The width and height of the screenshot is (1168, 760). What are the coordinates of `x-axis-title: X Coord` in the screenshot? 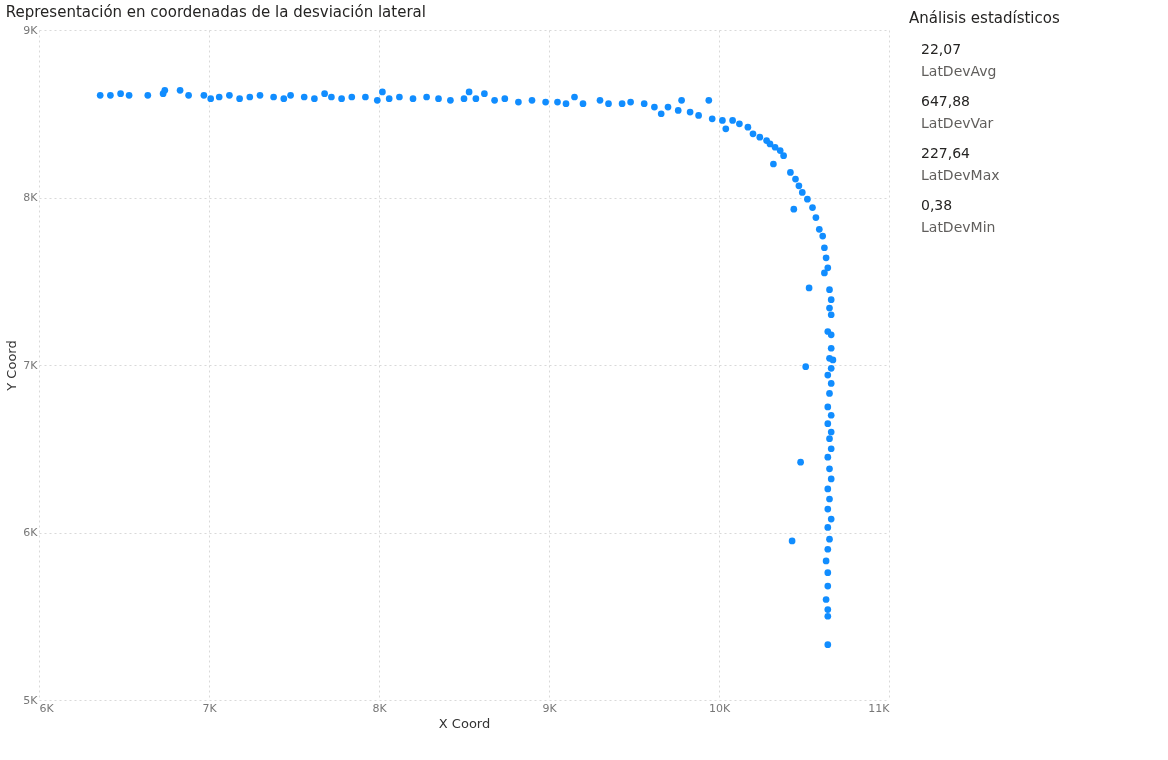 It's located at (464, 723).